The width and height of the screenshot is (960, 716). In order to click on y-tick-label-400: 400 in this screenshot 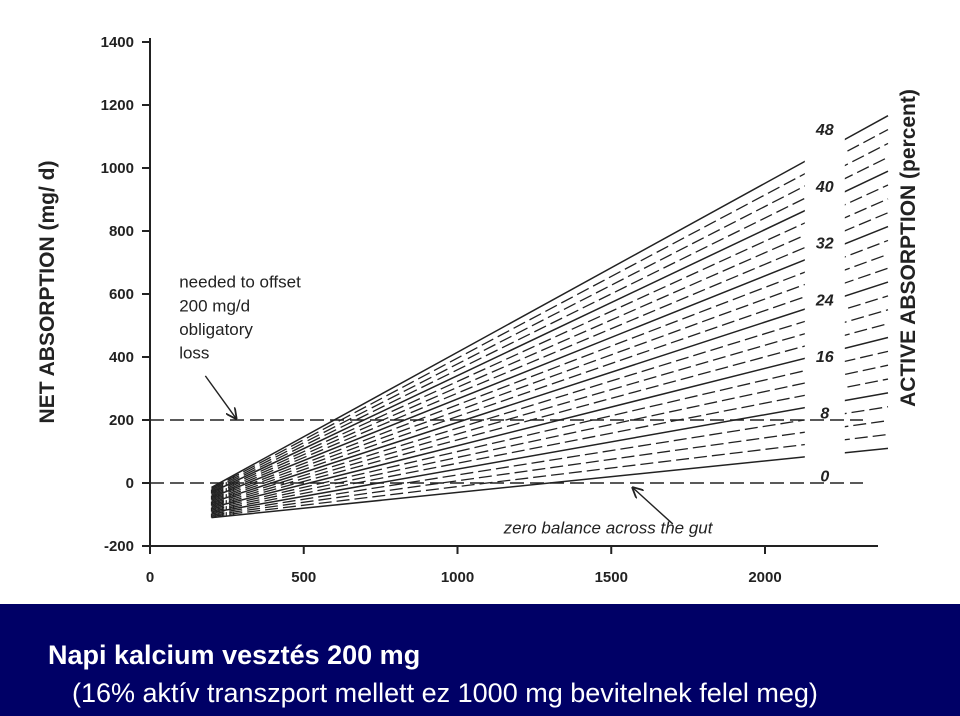, I will do `click(121, 357)`.